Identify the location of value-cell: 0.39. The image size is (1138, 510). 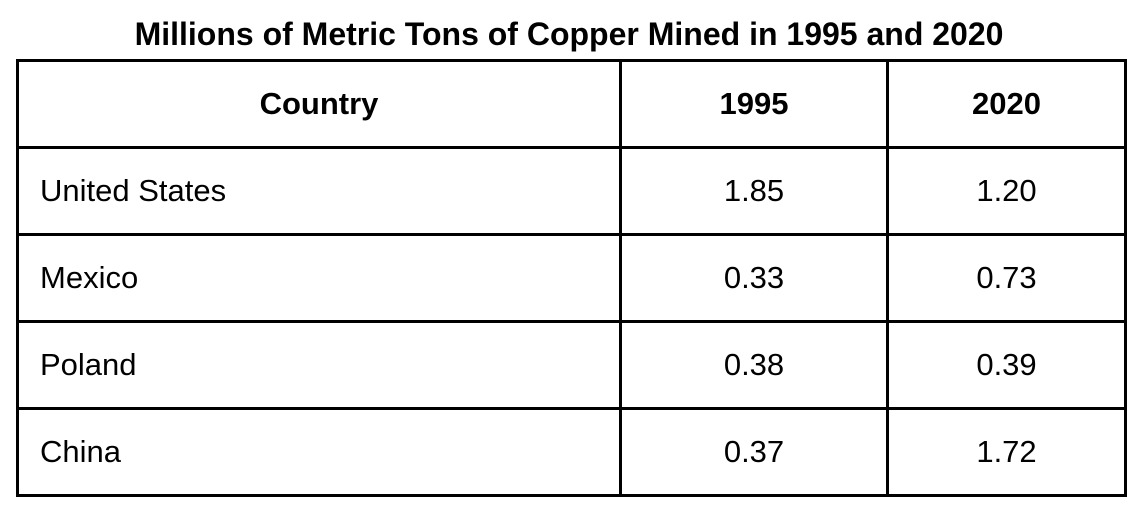
(1006, 365).